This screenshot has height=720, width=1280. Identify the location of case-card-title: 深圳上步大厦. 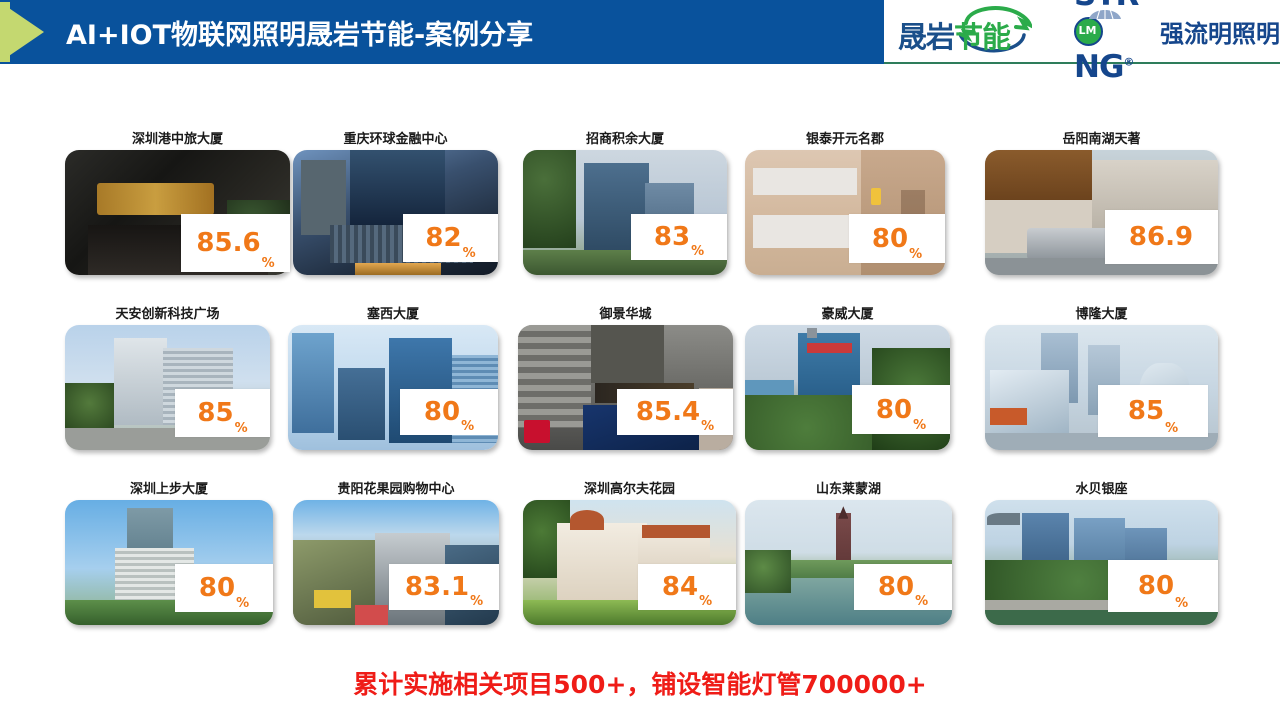
(168, 489).